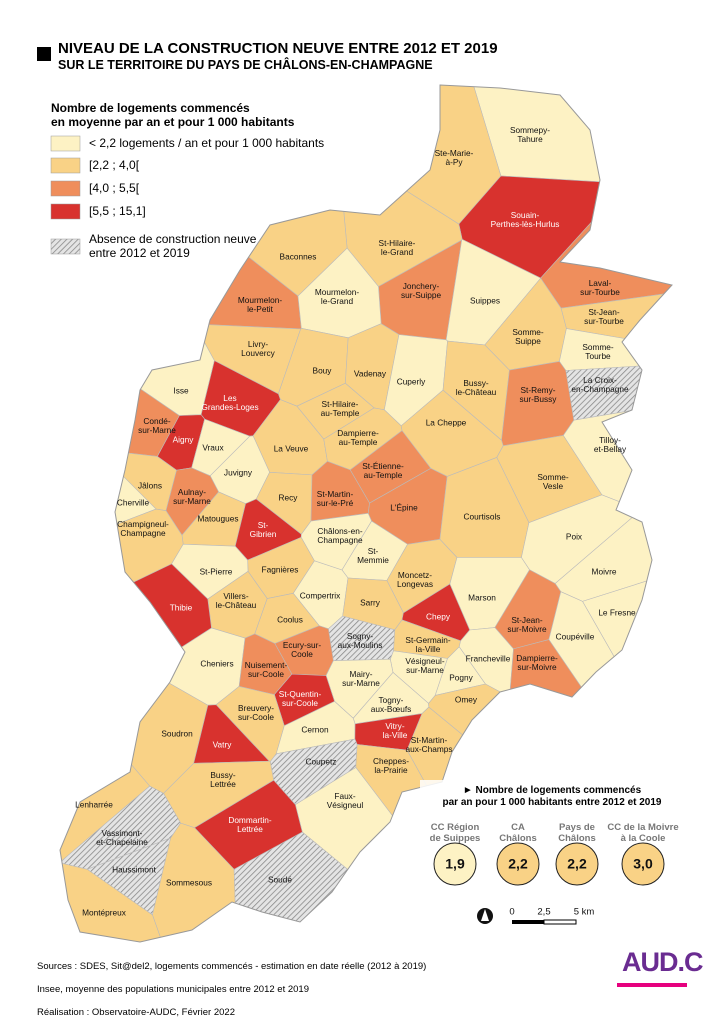 The width and height of the screenshot is (724, 1024). Describe the element at coordinates (425, 665) in the screenshot. I see `commune-label: Vésigneul- sur-Marne` at that location.